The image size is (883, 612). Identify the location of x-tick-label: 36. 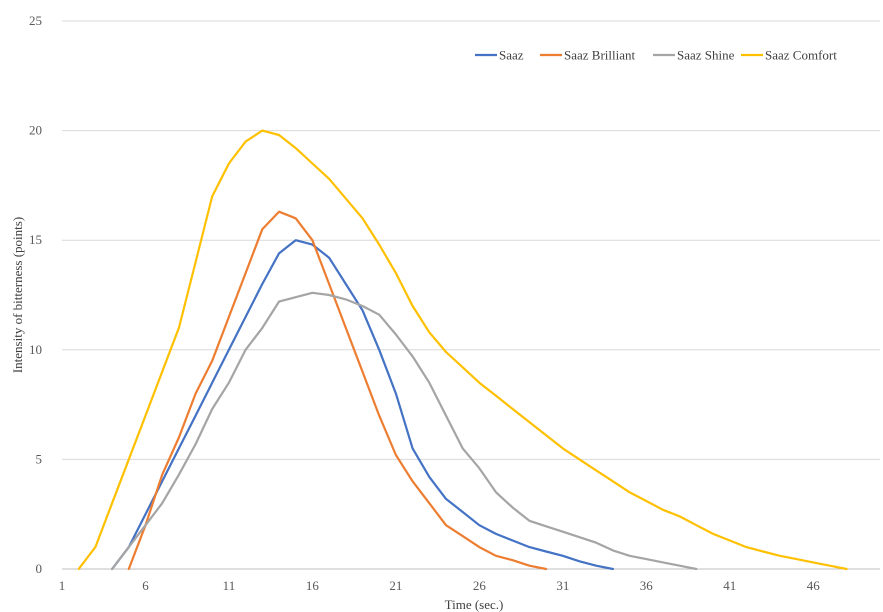
(647, 585).